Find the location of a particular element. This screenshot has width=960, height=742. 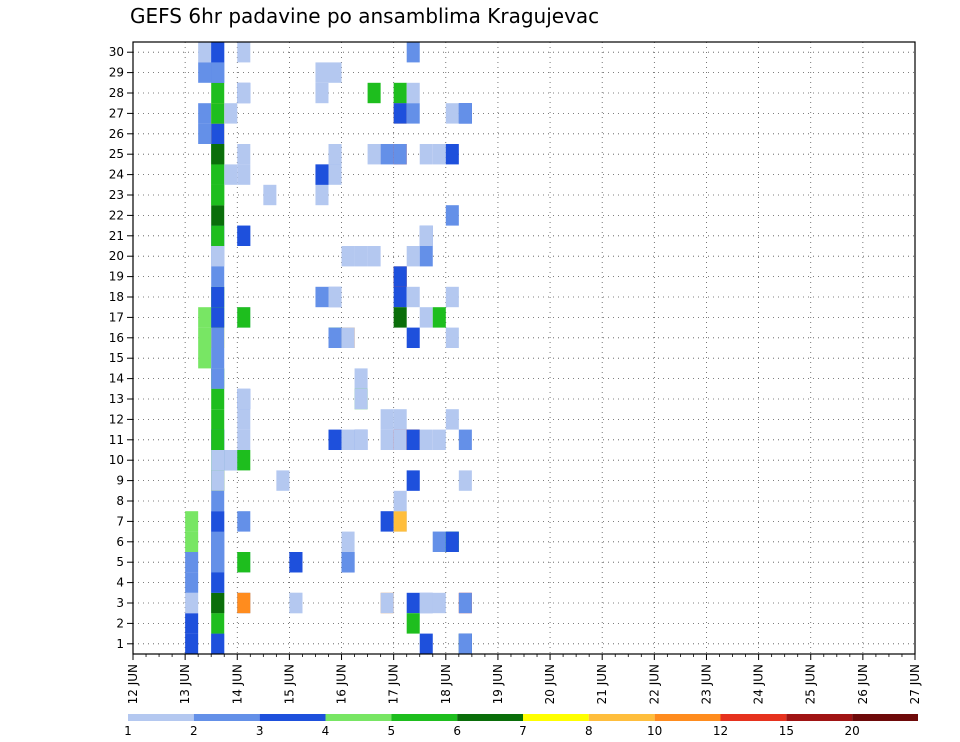

legend-label: 10 is located at coordinates (654, 731).